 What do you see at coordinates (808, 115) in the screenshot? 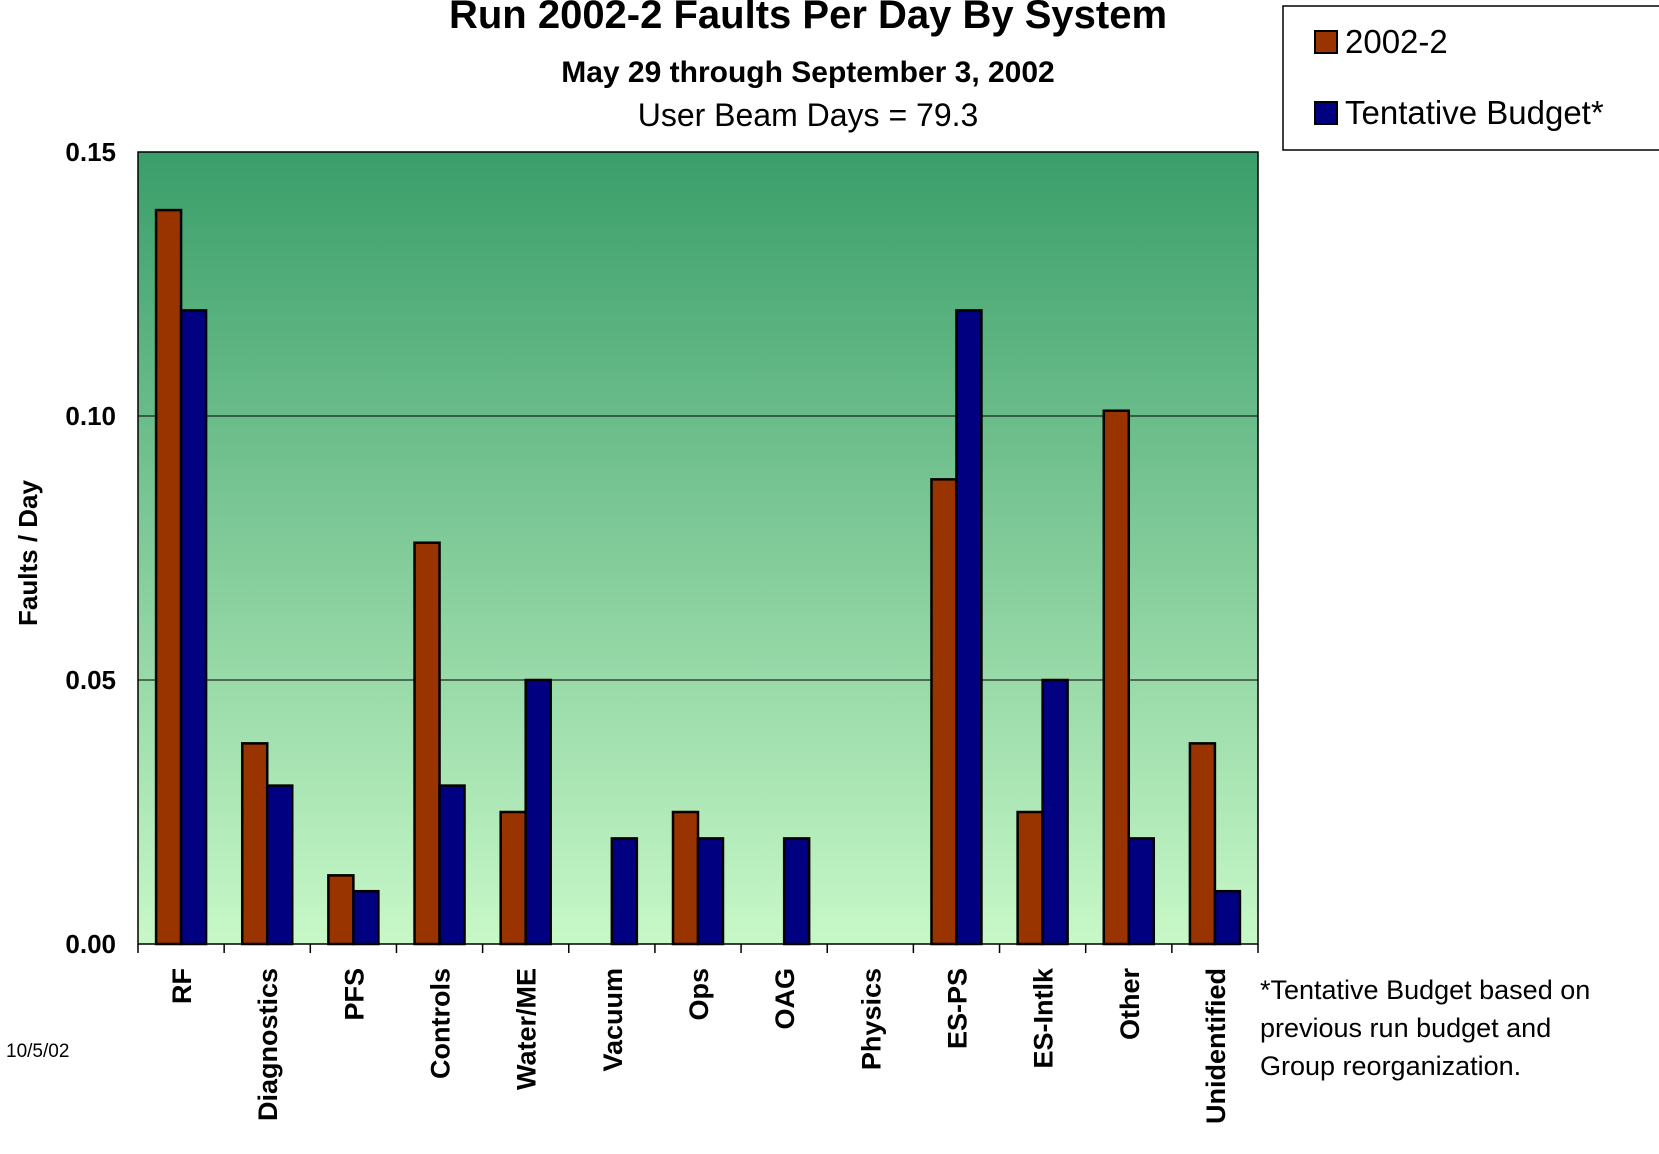
I see `chart-subtitle-beam-days: User Beam Days = 79.3` at bounding box center [808, 115].